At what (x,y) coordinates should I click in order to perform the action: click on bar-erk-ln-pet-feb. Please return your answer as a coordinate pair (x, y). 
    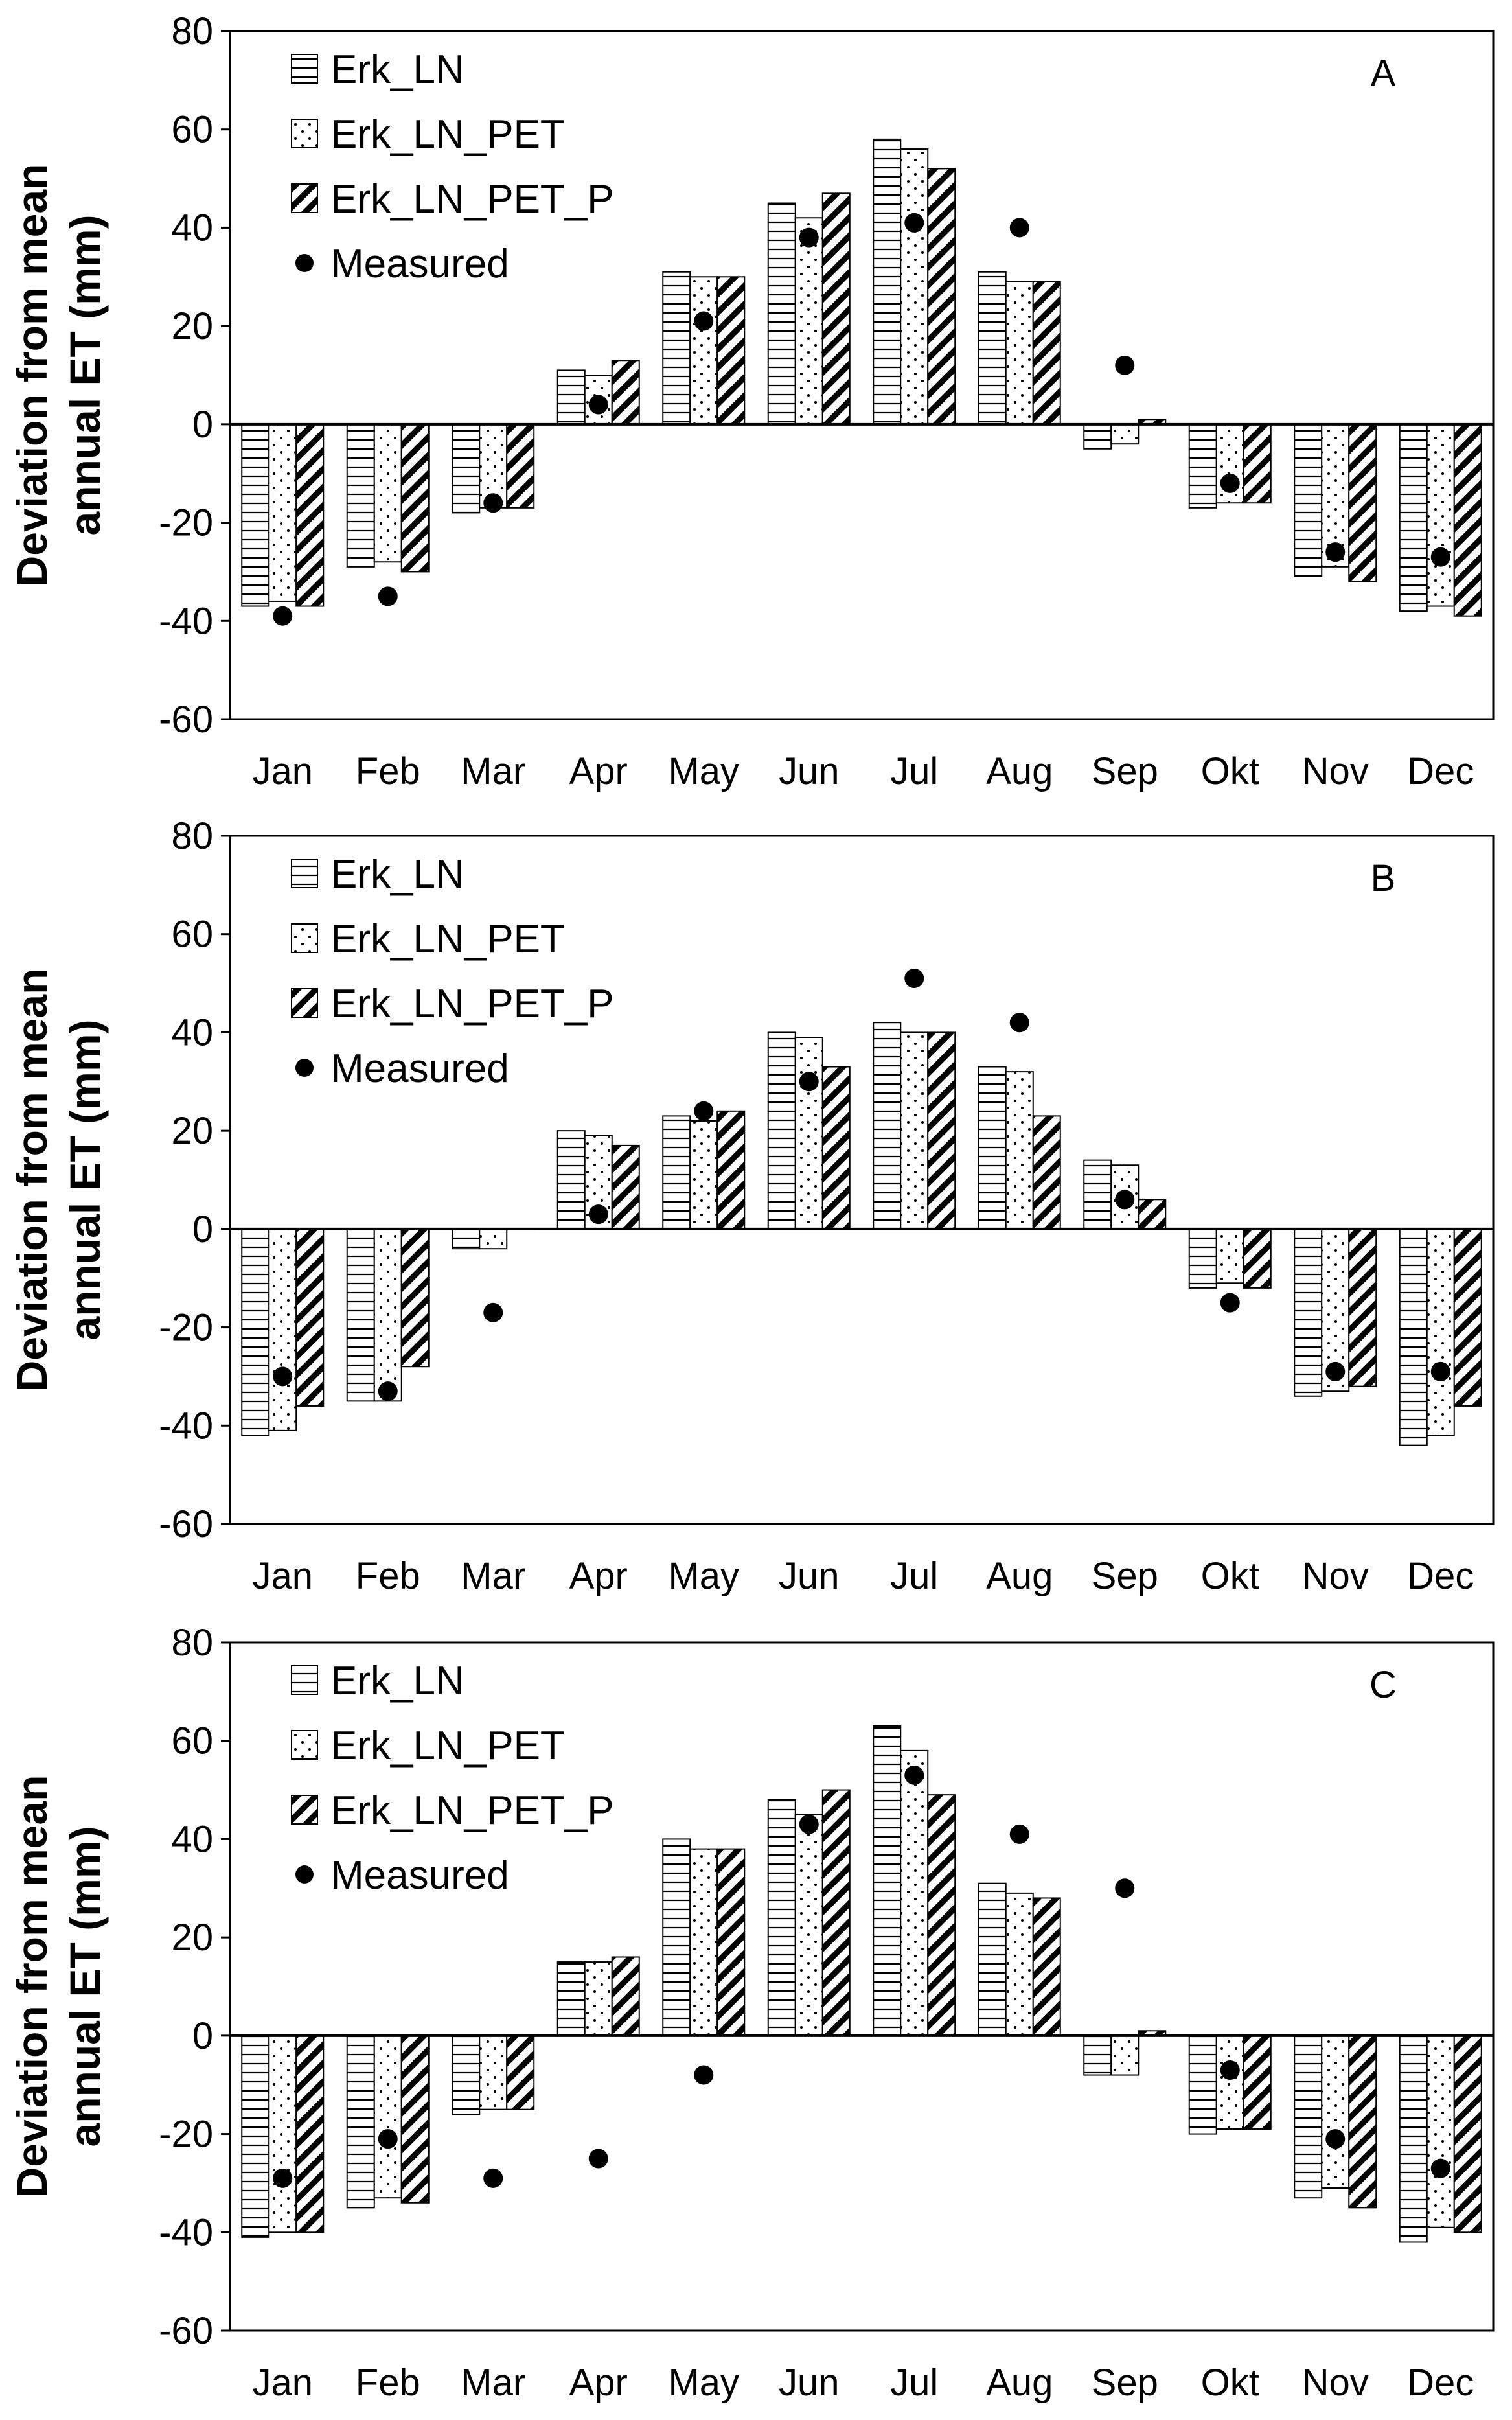
    Looking at the image, I should click on (387, 2116).